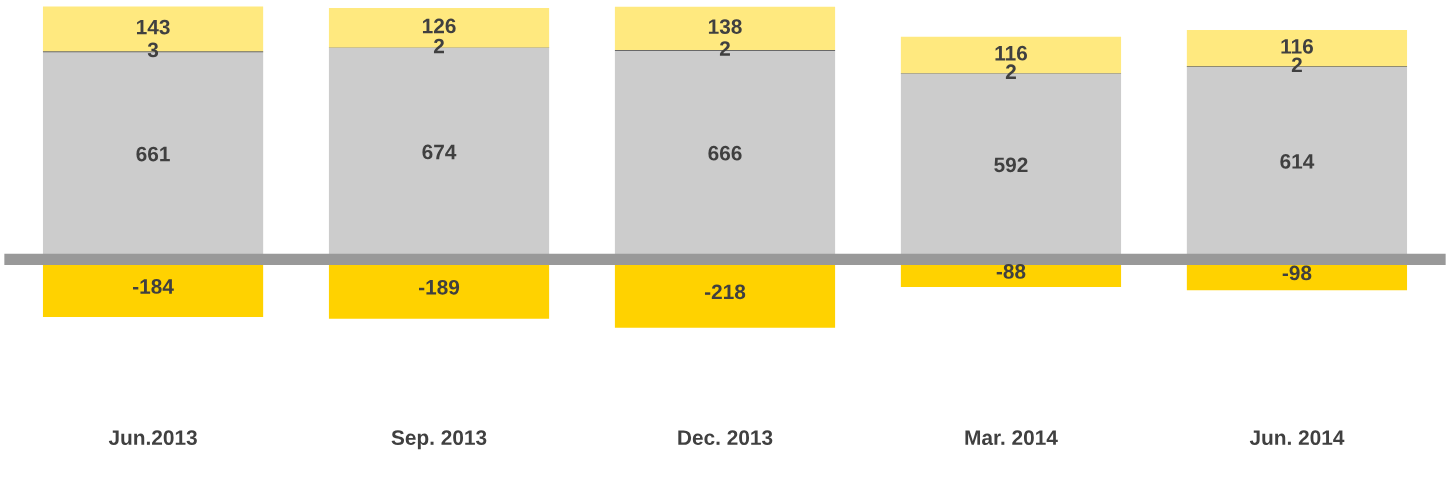 The height and width of the screenshot is (482, 1450). Describe the element at coordinates (153, 286) in the screenshot. I see `data-label: -184` at that location.